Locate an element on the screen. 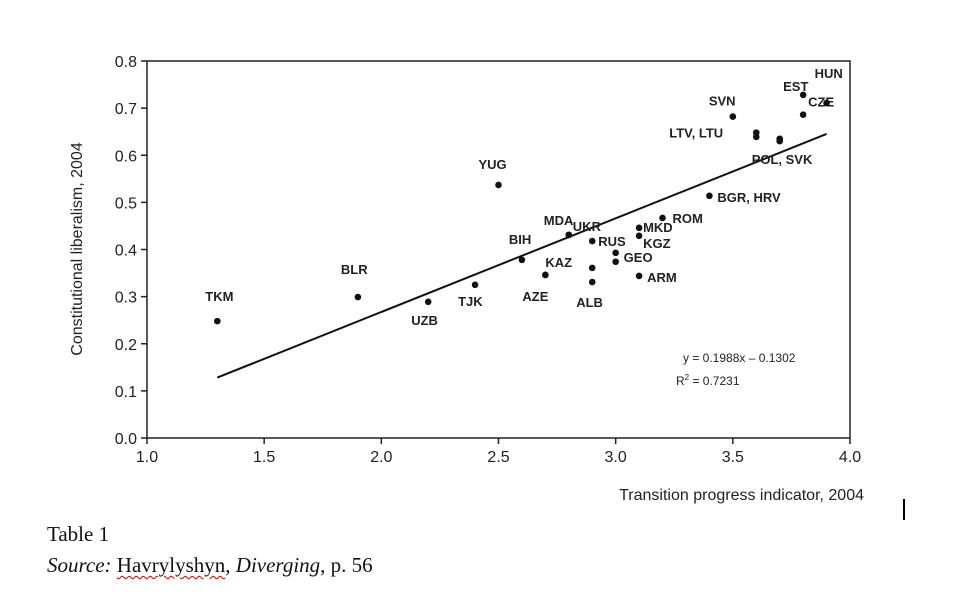 This screenshot has height=599, width=962. point-label: ARM is located at coordinates (662, 277).